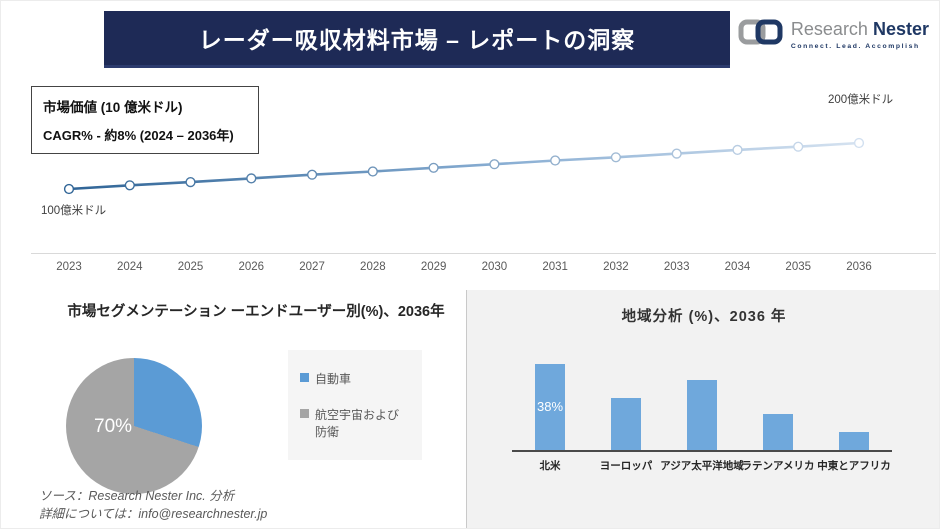 The width and height of the screenshot is (940, 529). I want to click on region-category-label: 中東とアフリカ, so click(854, 466).